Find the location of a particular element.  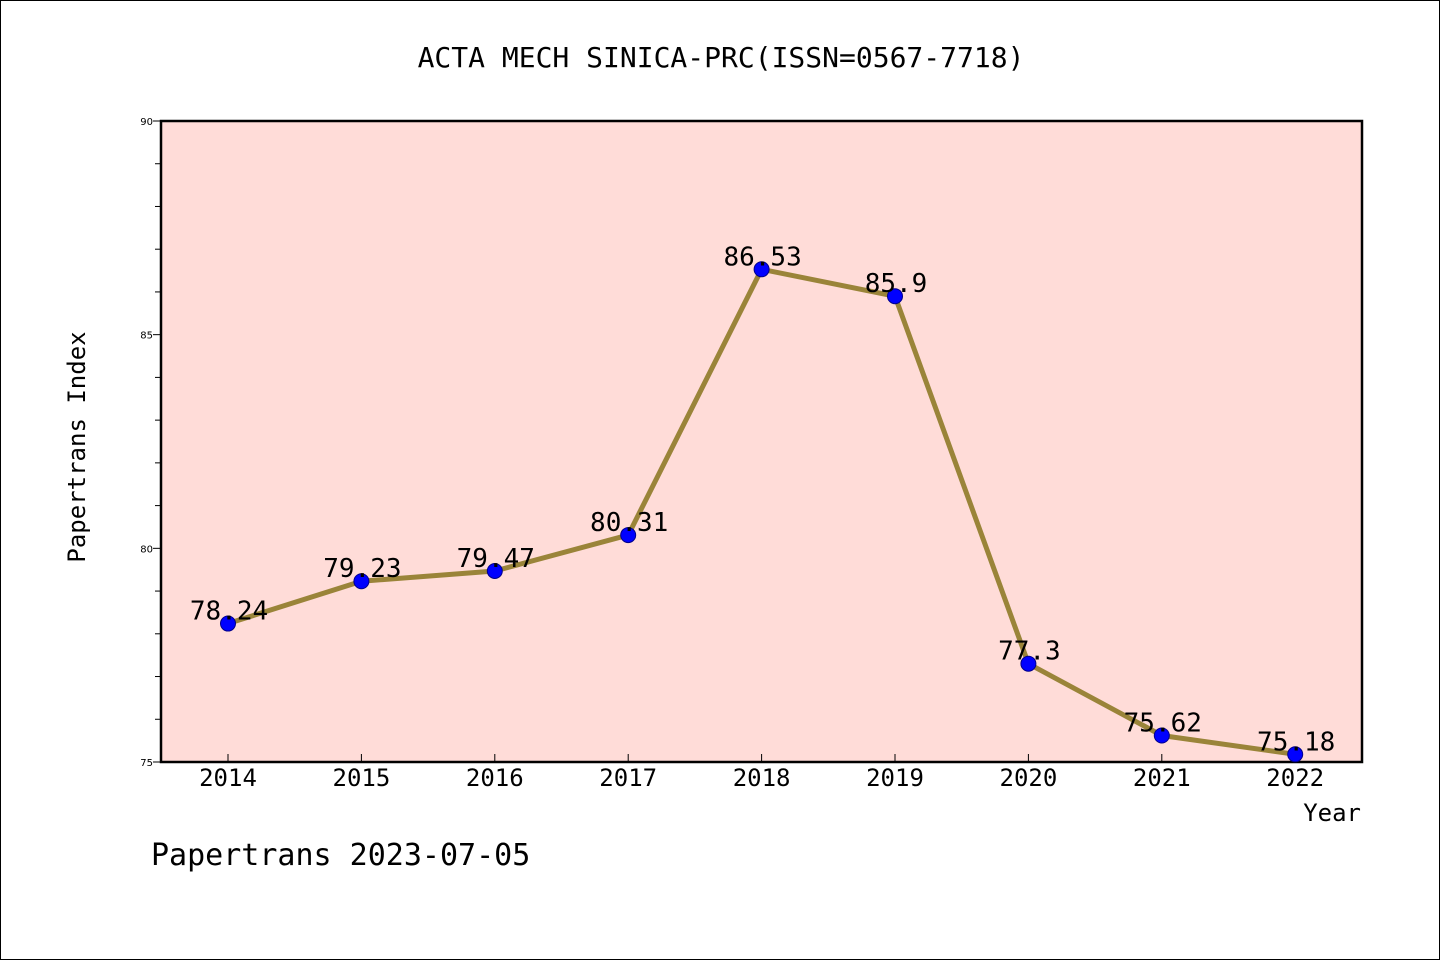

x-tick-label: 2021 is located at coordinates (1162, 778).